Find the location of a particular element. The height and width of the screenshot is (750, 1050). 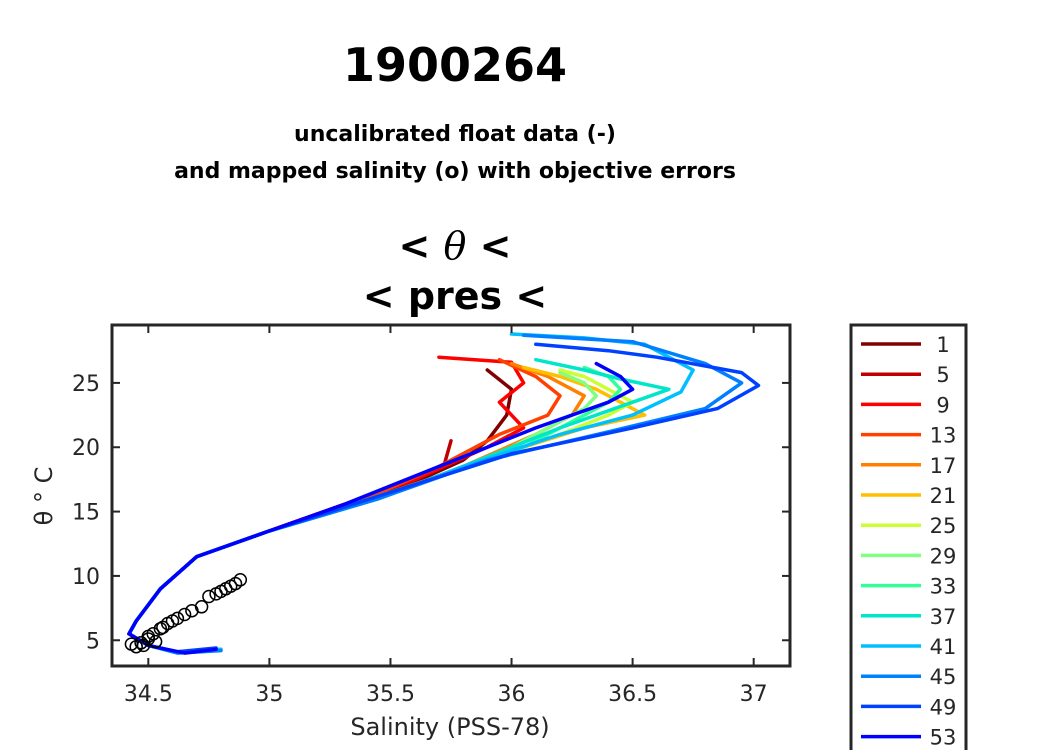

x-axis-label: Salinity (PSS-78) is located at coordinates (449, 727).